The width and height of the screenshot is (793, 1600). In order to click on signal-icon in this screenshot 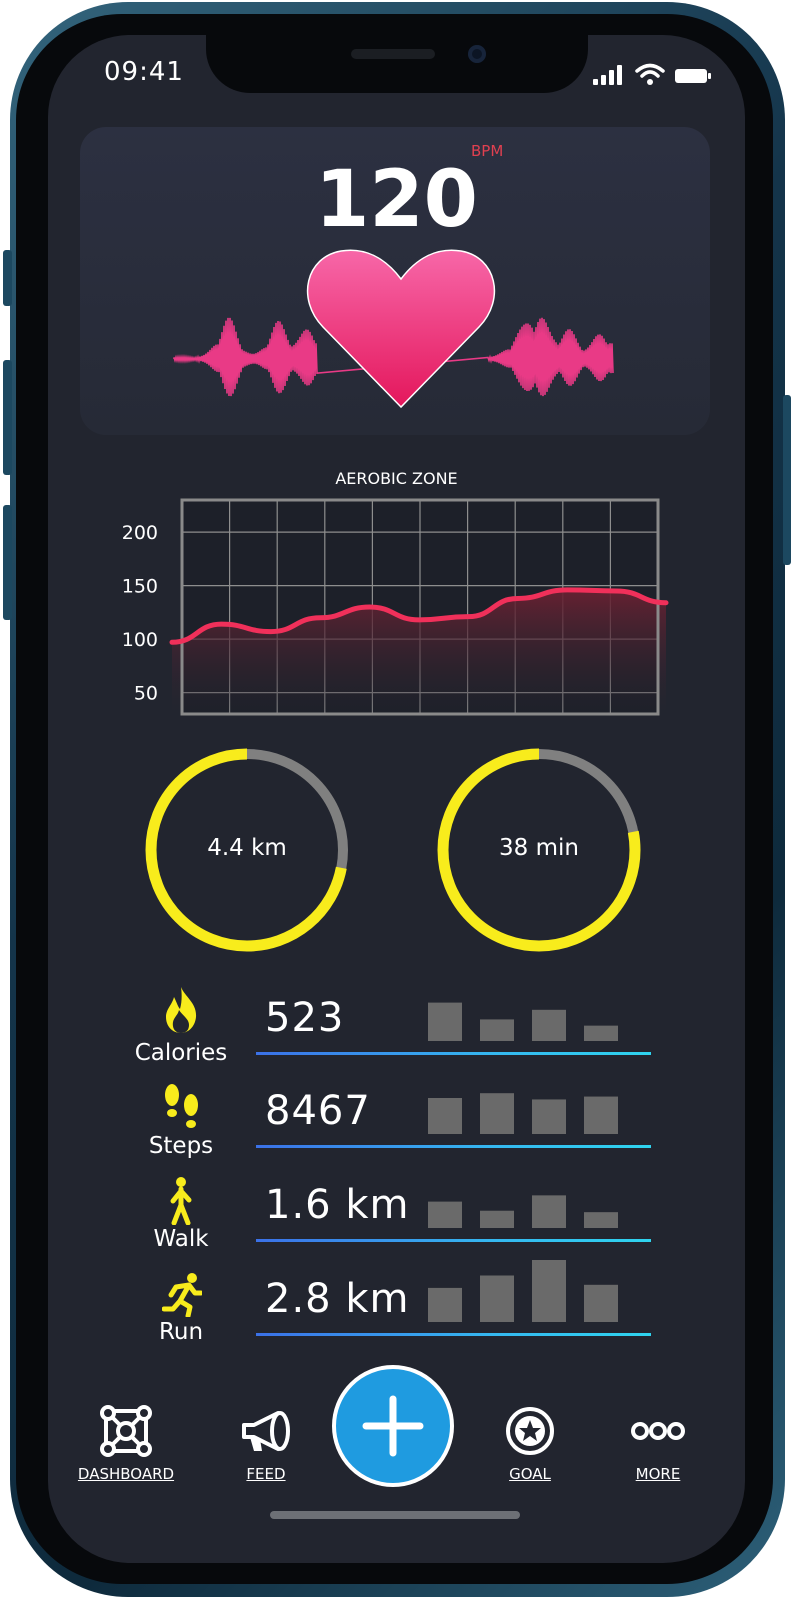, I will do `click(607, 75)`.